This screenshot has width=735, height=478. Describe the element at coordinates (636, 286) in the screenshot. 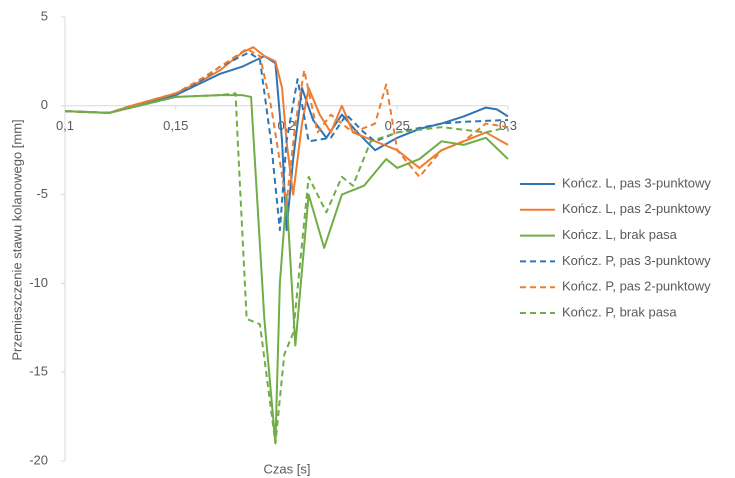

I see `legend-label: Kończ. P, pas 2-punktowy` at that location.